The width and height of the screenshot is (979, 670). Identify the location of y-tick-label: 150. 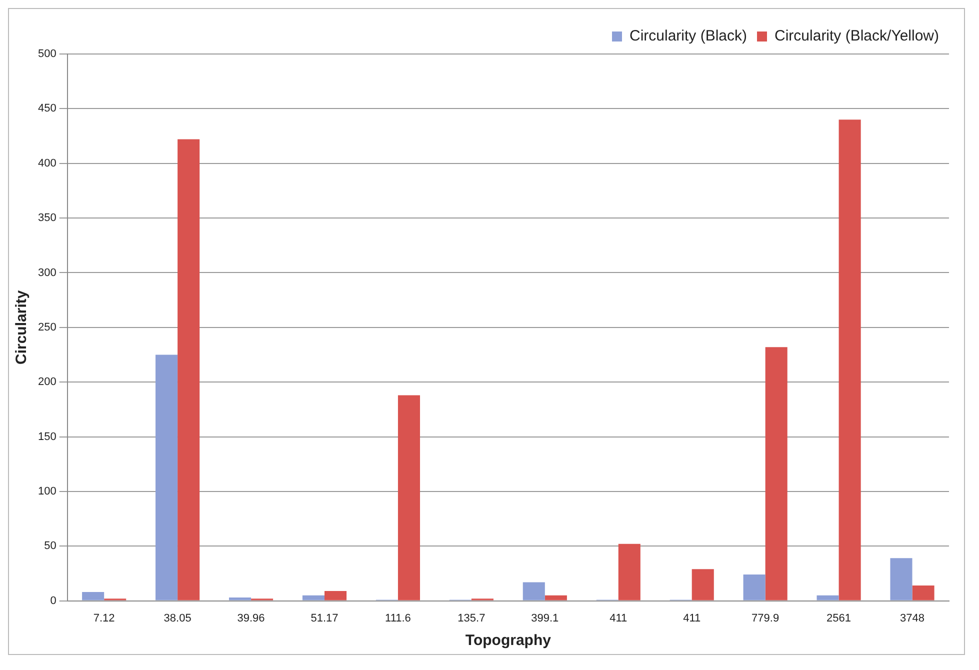
(47, 436).